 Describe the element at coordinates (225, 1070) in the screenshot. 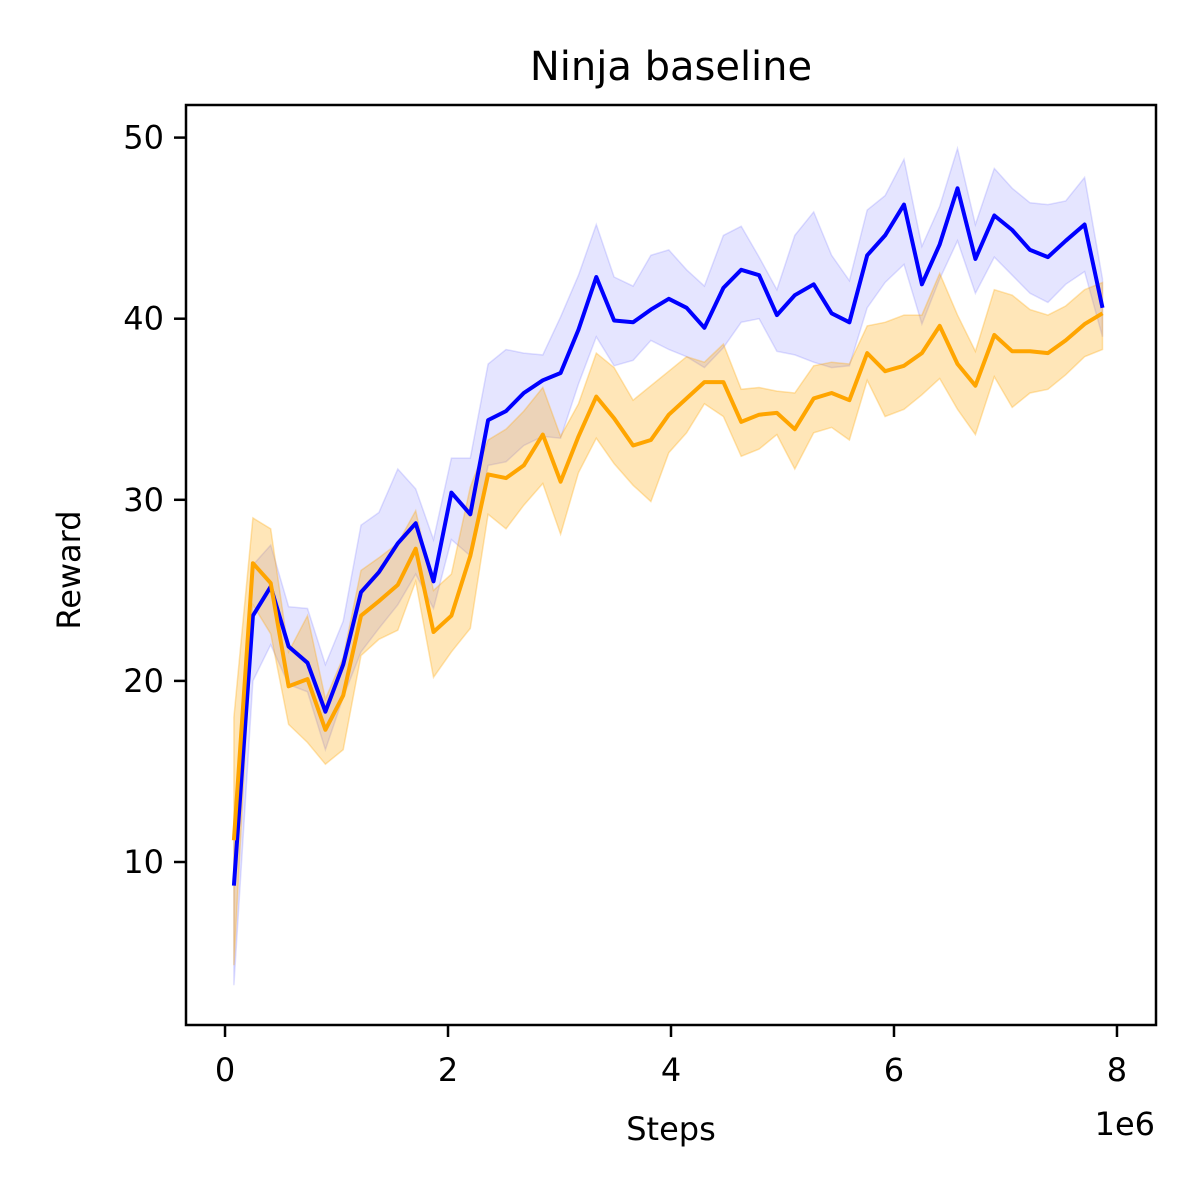

I see `x-tick-label: 0` at that location.